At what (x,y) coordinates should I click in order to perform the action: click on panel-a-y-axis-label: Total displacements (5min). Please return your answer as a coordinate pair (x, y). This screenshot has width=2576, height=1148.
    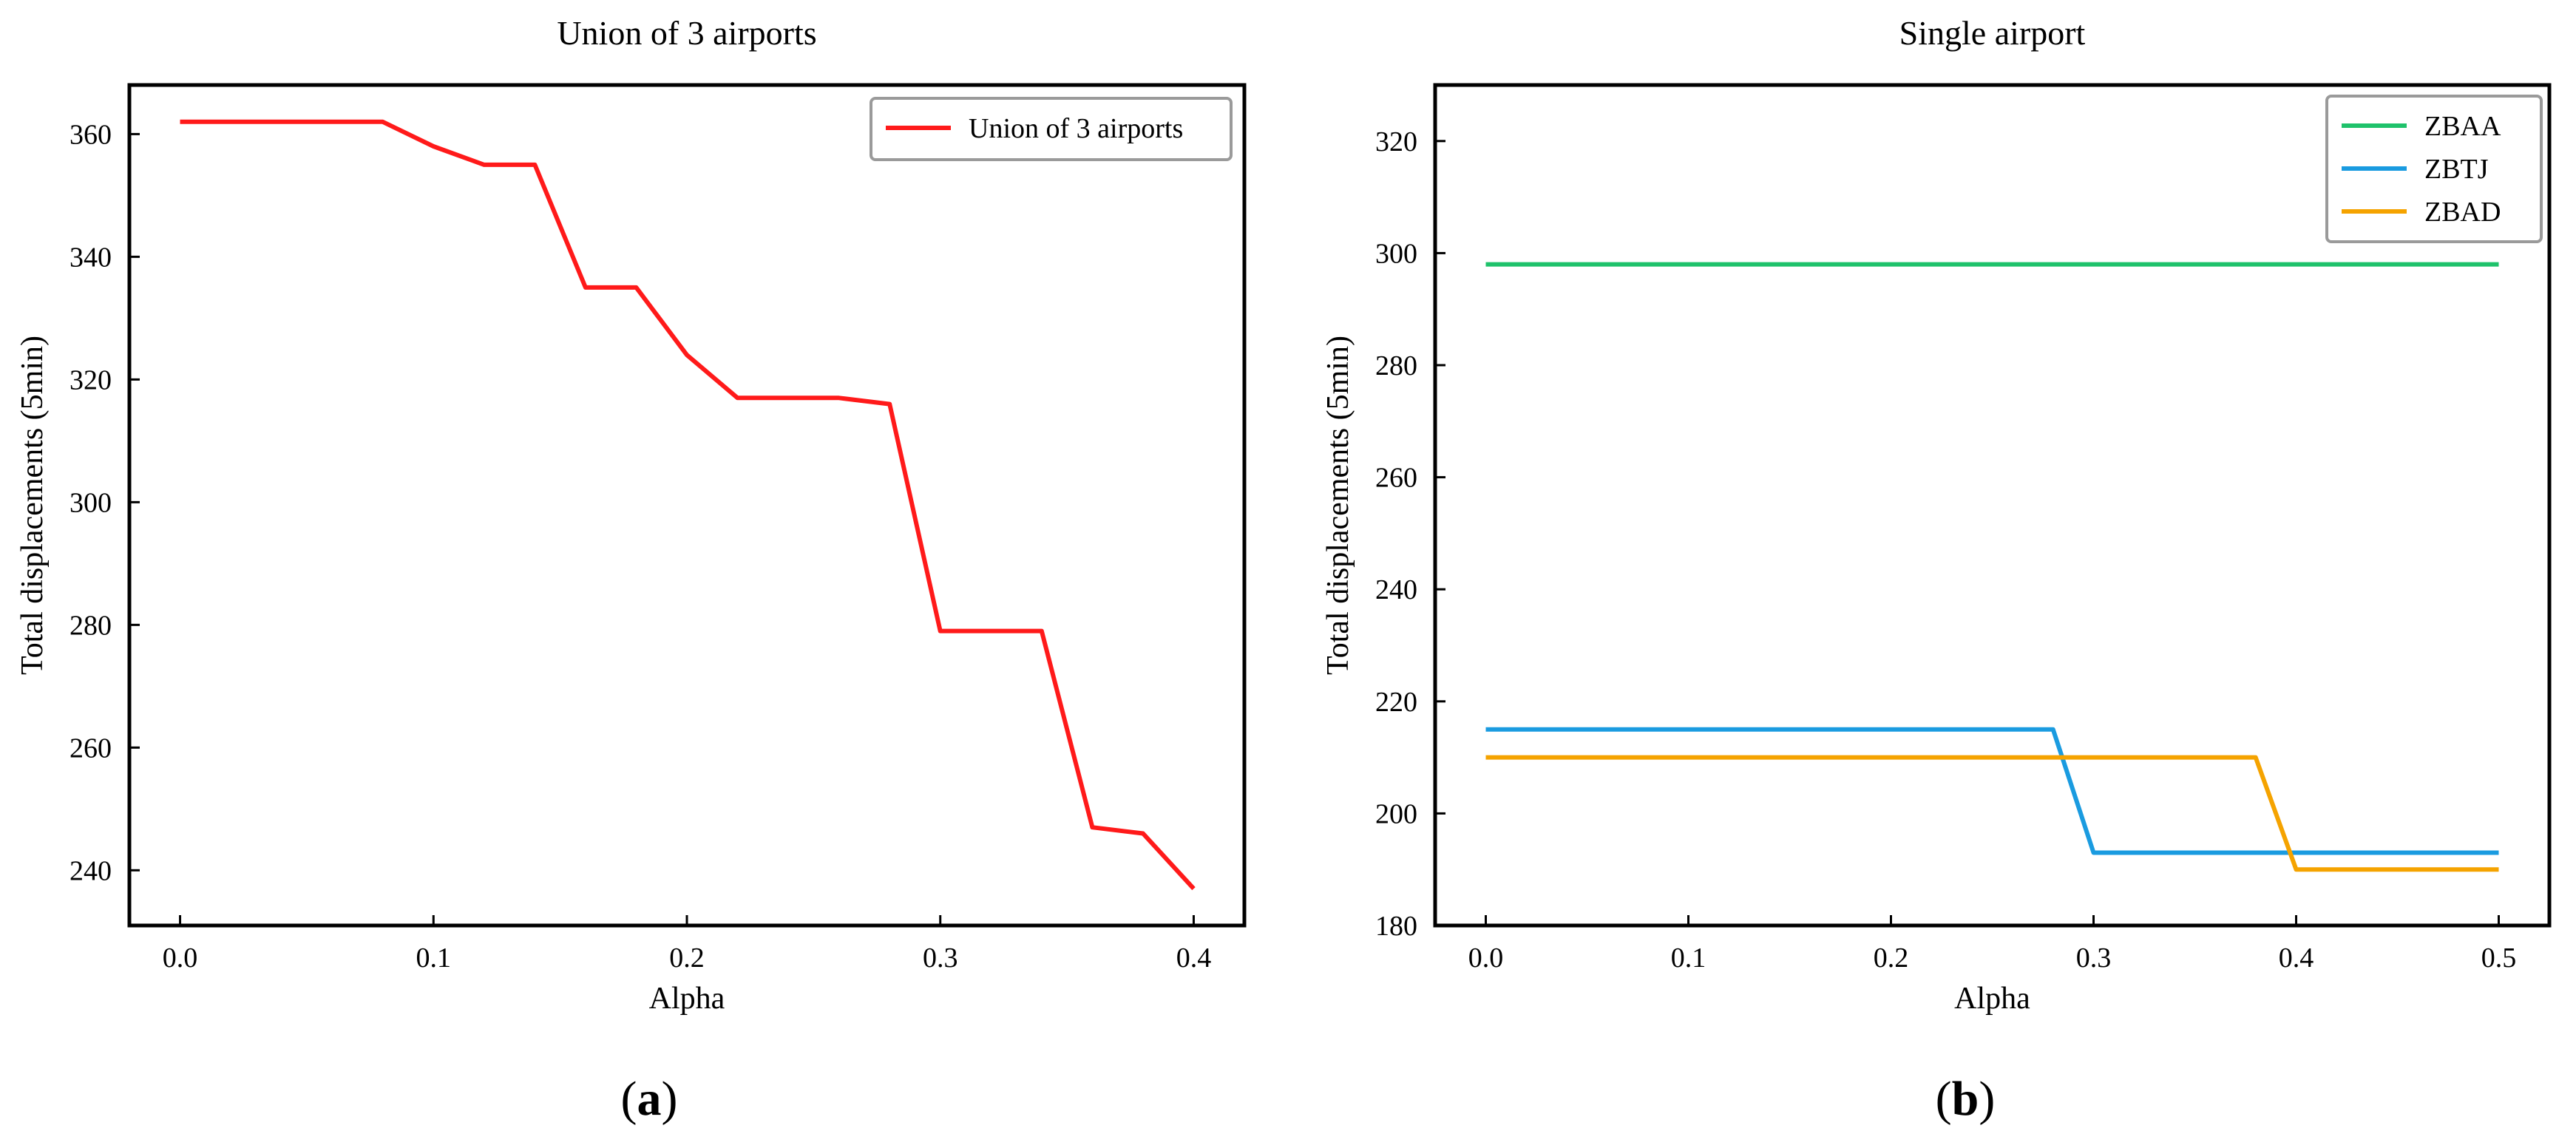
    Looking at the image, I should click on (33, 505).